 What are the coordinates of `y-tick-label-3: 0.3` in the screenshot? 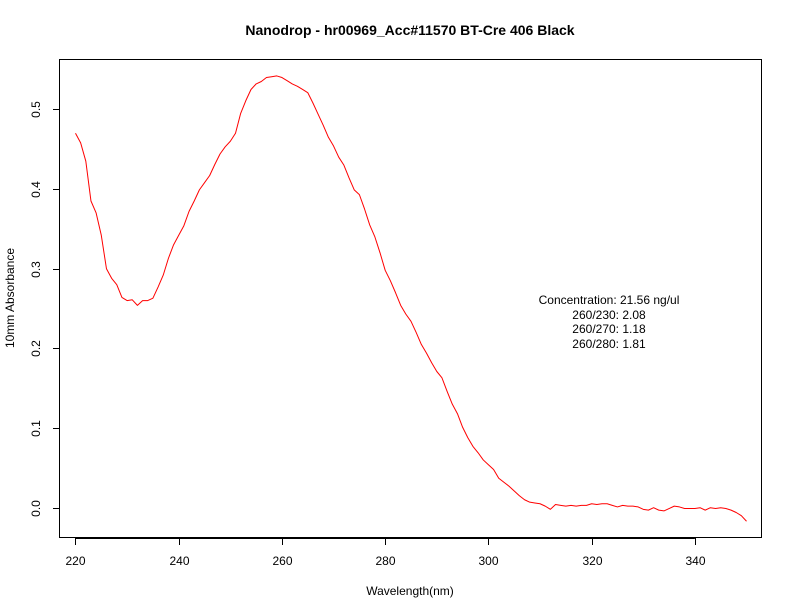 It's located at (36, 269).